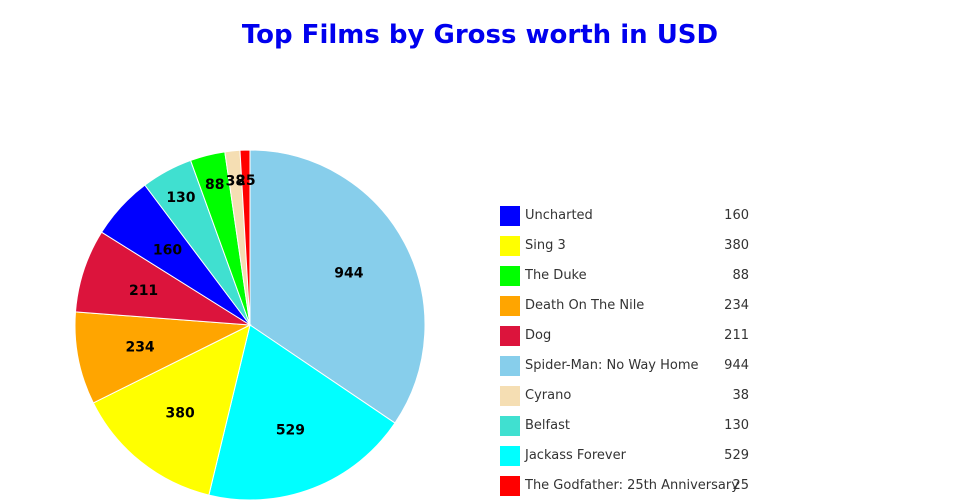 The image size is (960, 501). Describe the element at coordinates (337, 286) in the screenshot. I see `pie-slice-spider-man-no-way-home` at that location.